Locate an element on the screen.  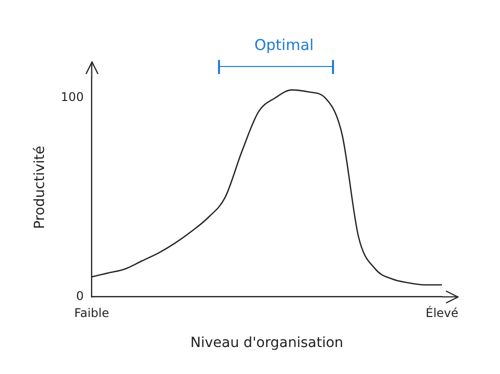
y-tick-label: 0 is located at coordinates (80, 295).